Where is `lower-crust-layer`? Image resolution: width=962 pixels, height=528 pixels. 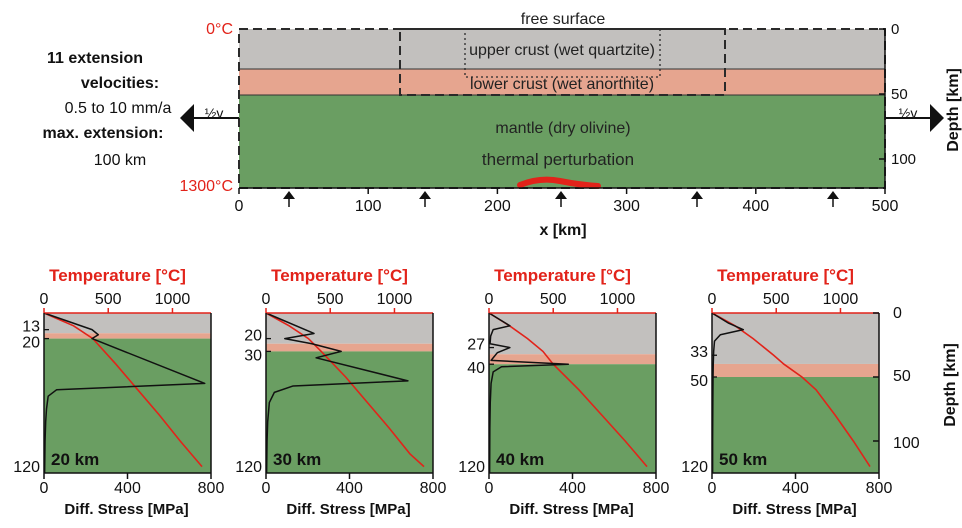
lower-crust-layer is located at coordinates (562, 82).